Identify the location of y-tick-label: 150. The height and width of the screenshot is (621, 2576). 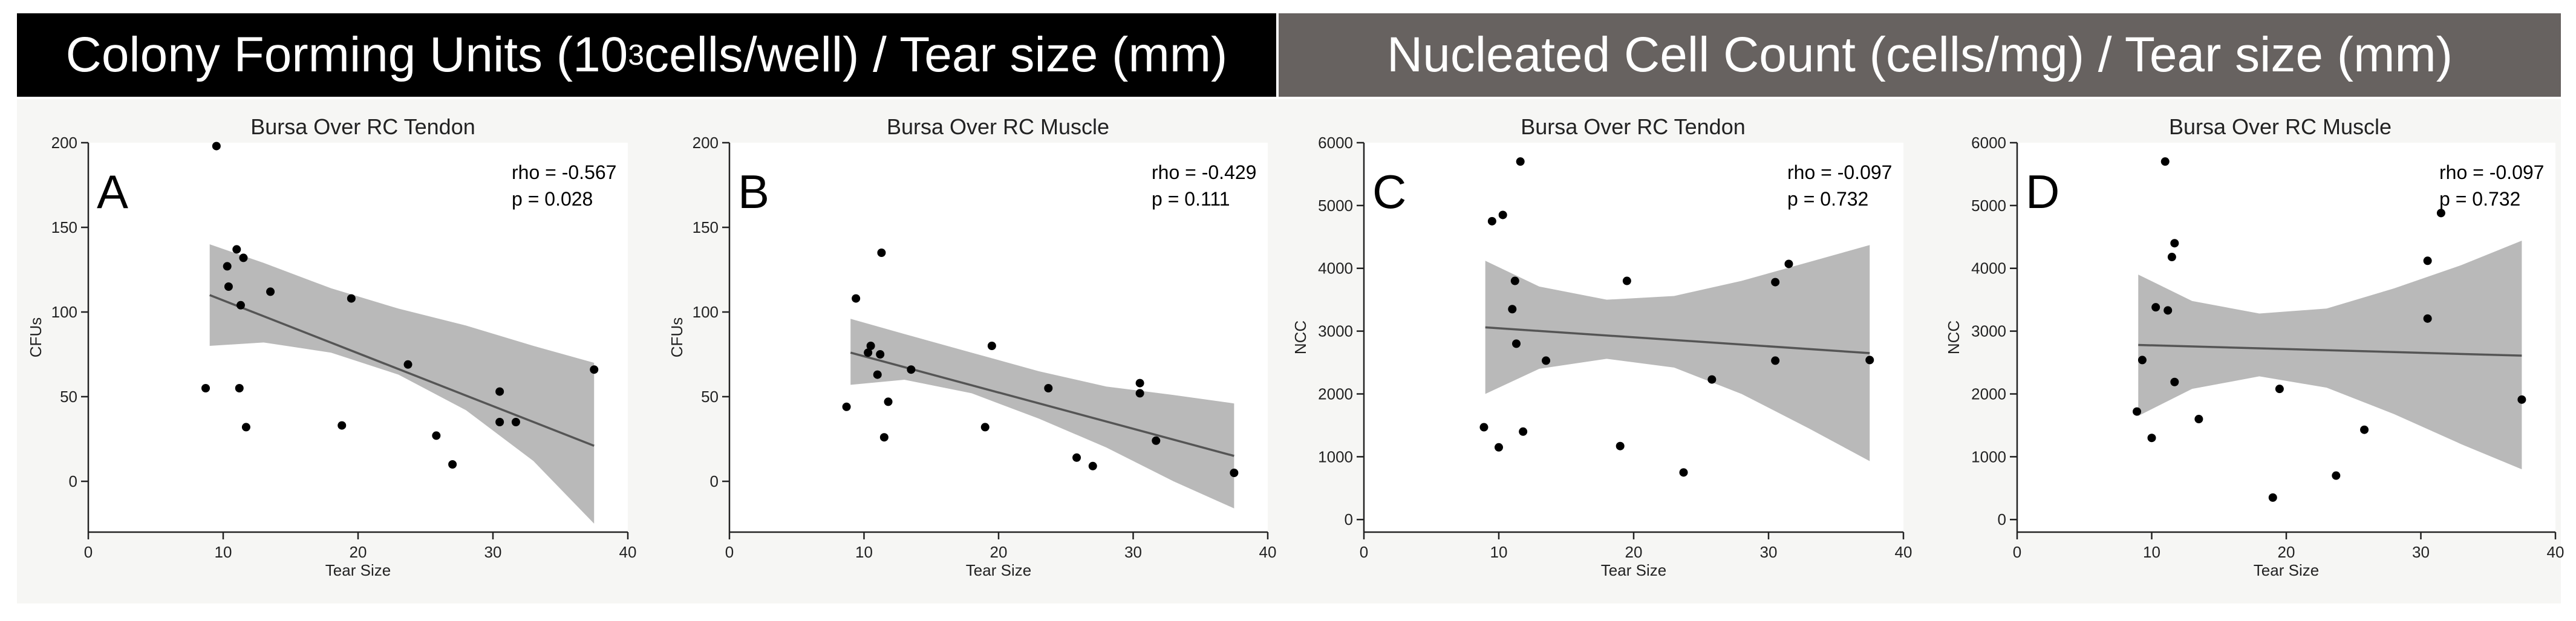
(64, 227).